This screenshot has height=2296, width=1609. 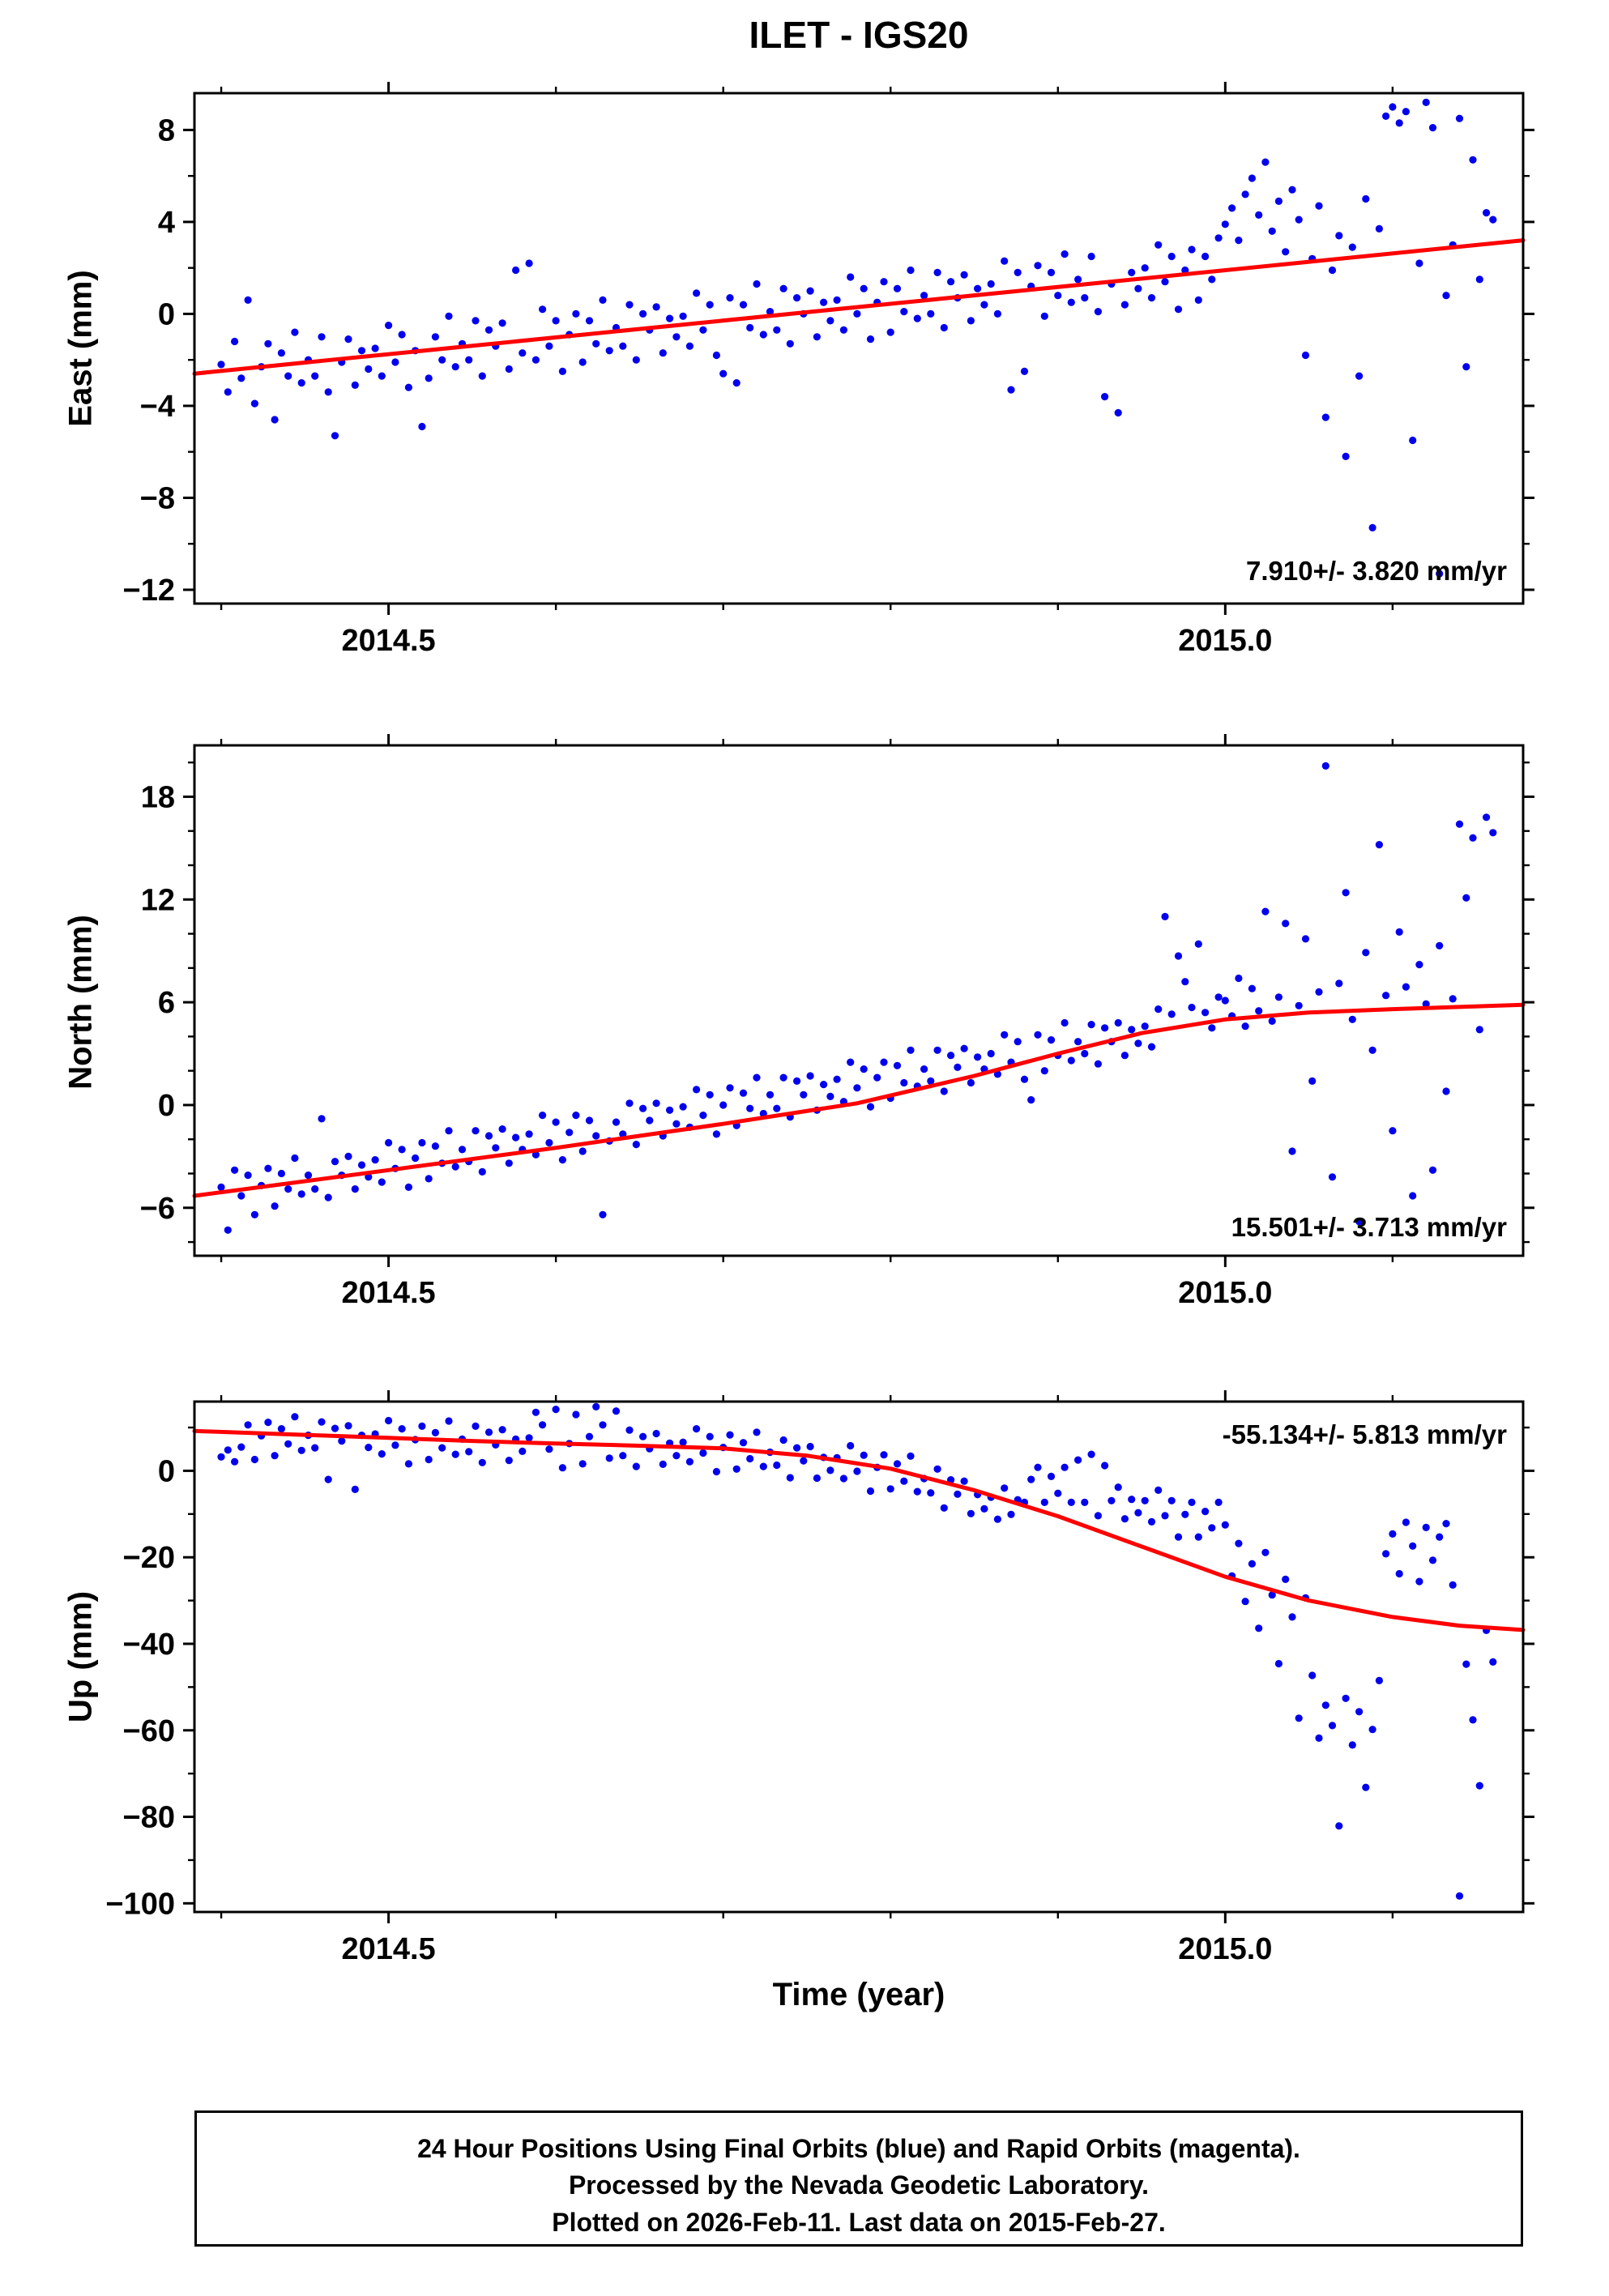 What do you see at coordinates (149, 1645) in the screenshot?
I see `ytick-label: −40` at bounding box center [149, 1645].